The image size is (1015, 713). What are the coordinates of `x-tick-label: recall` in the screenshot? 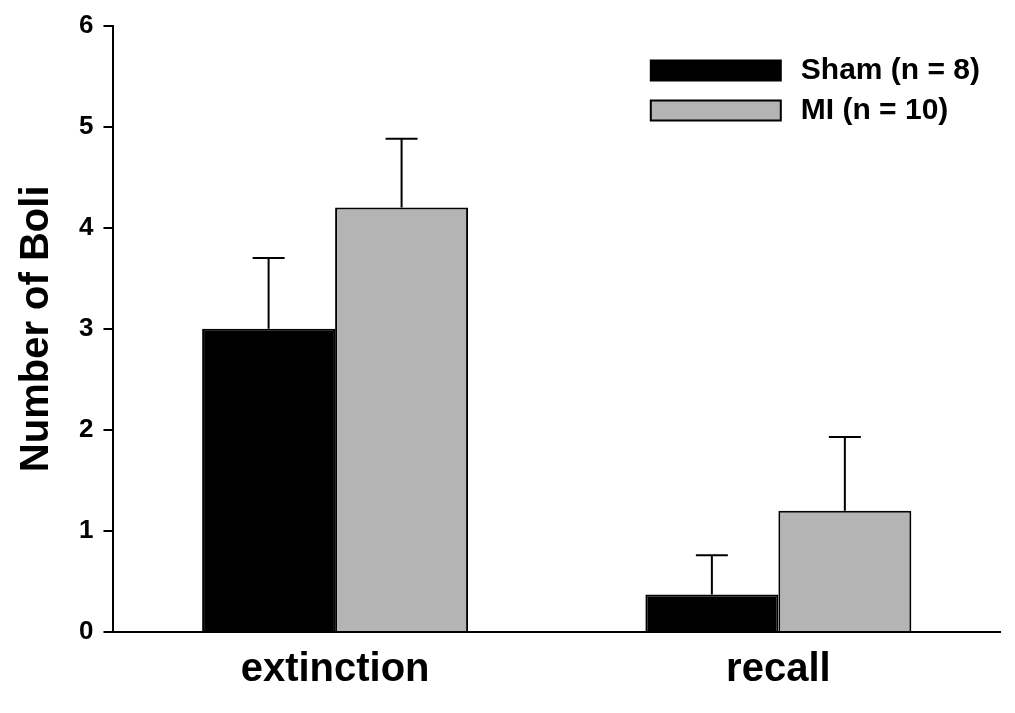 It's located at (778, 667).